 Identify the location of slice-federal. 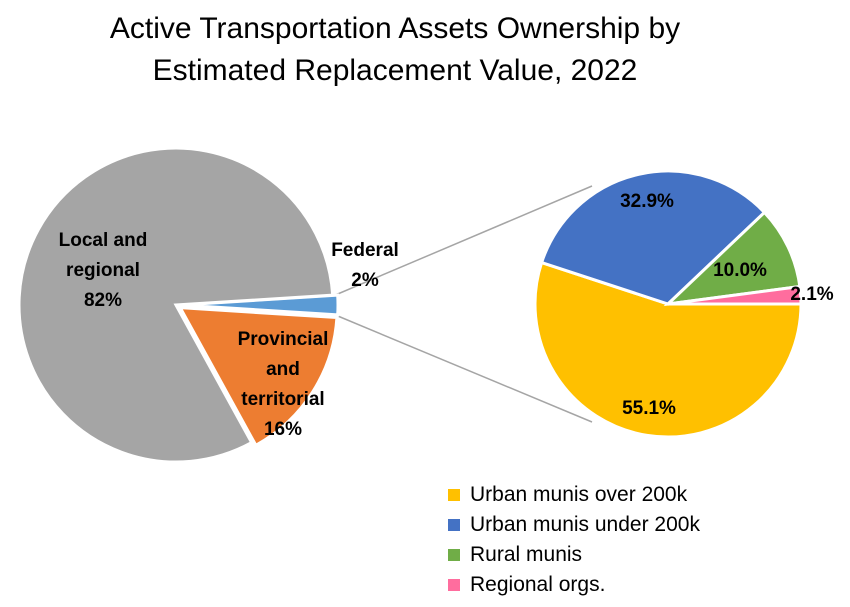
(260, 305).